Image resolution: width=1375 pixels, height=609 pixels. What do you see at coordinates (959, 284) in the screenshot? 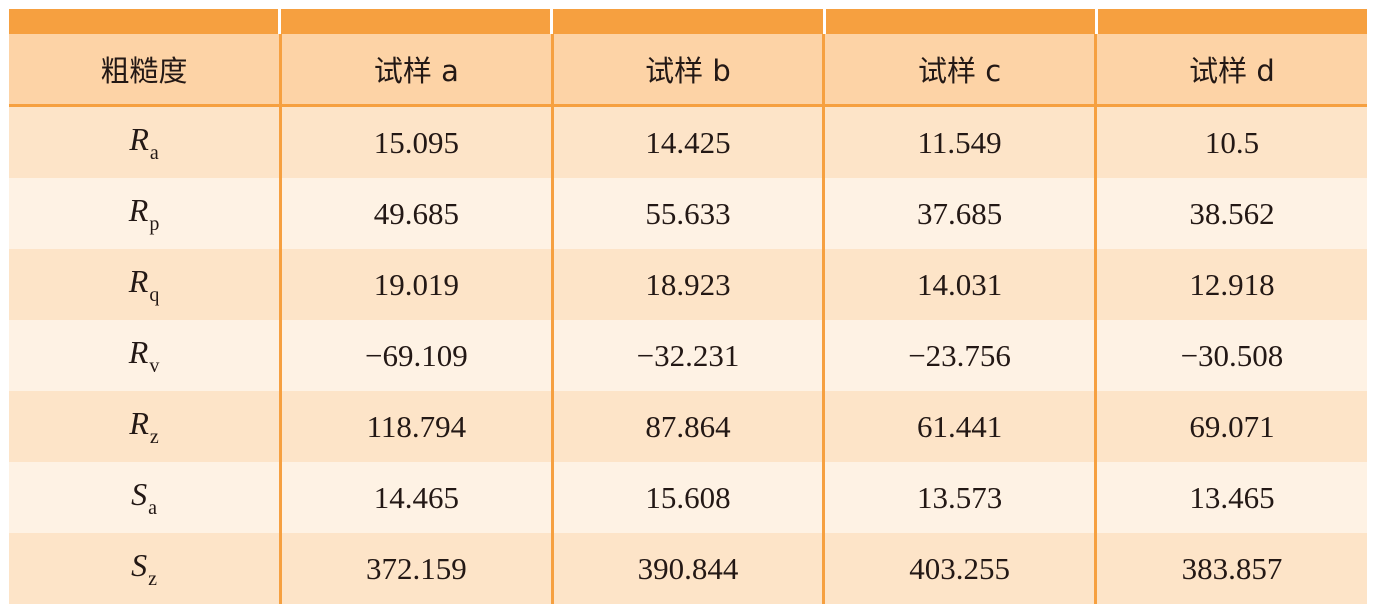
I see `value-cell: 14.031` at bounding box center [959, 284].